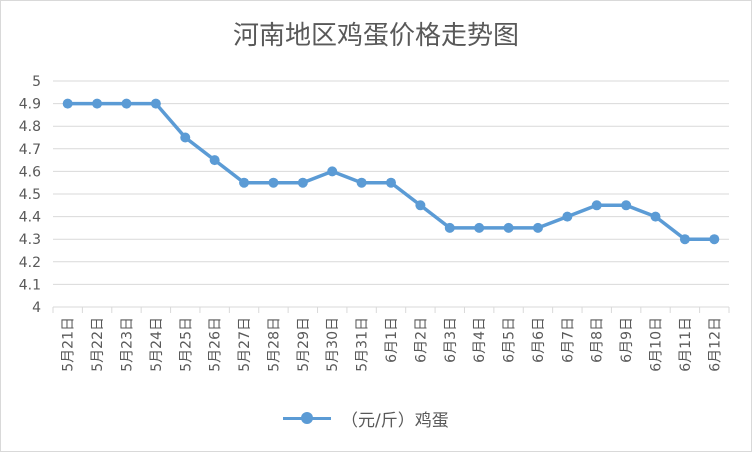 This screenshot has width=752, height=452. Describe the element at coordinates (392, 340) in the screenshot. I see `x-tick-label: 6月1日` at that location.